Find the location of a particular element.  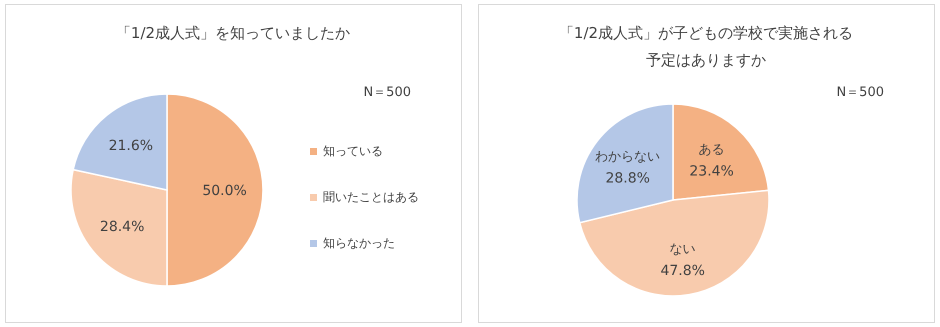

data-label: 50.0% is located at coordinates (224, 191).